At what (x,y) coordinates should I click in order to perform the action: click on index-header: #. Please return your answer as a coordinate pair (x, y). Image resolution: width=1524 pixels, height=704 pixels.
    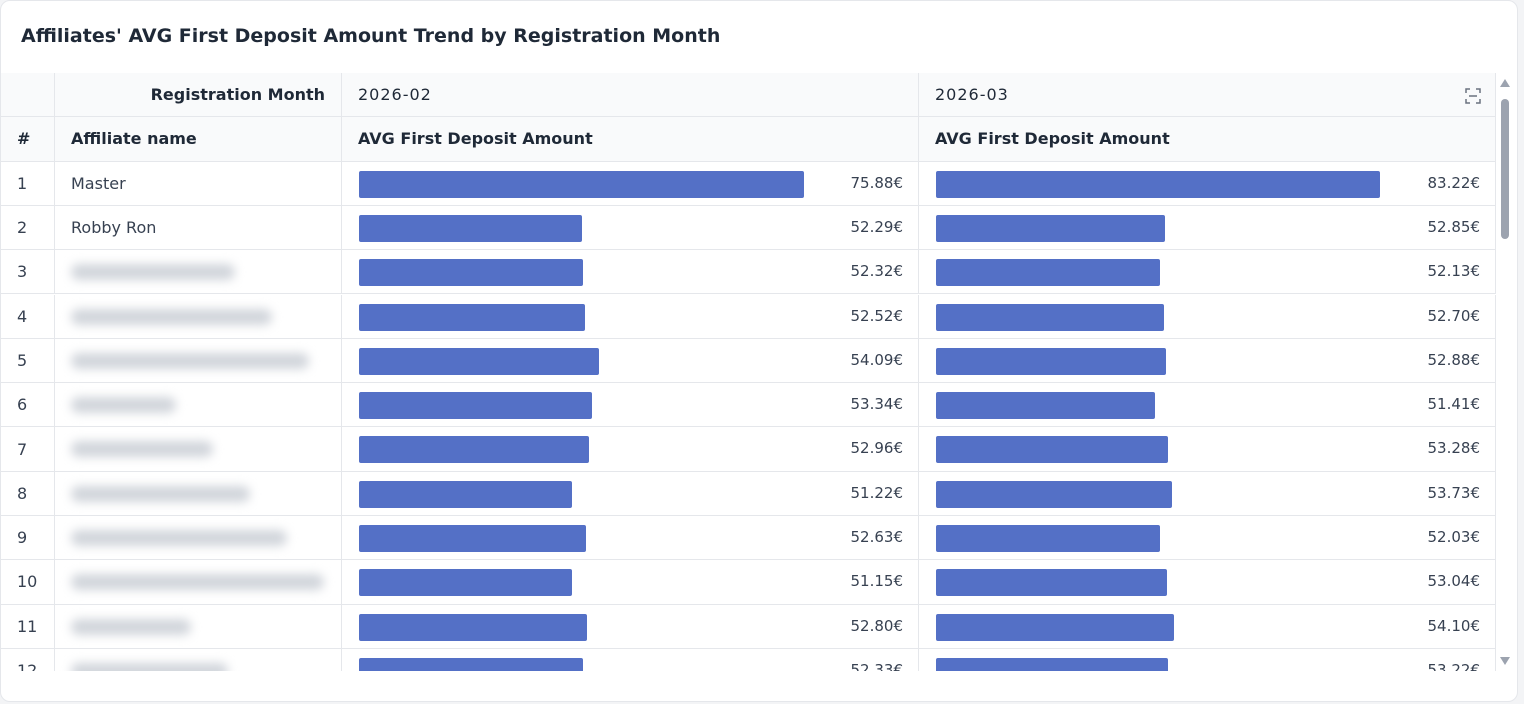
    Looking at the image, I should click on (28, 139).